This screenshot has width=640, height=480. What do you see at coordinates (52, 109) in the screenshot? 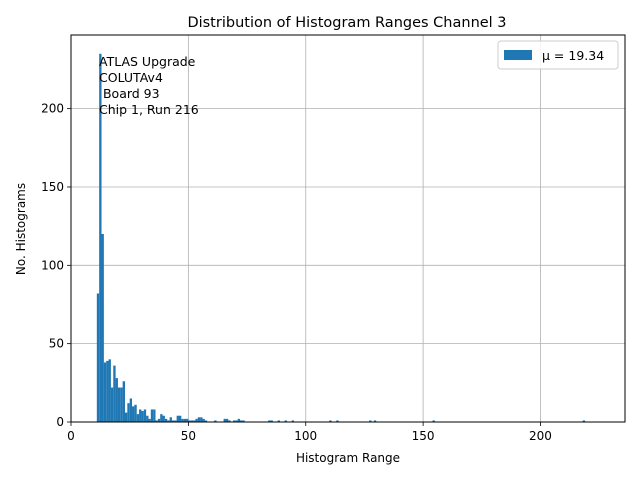
I see `y-tick-label: 200` at bounding box center [52, 109].